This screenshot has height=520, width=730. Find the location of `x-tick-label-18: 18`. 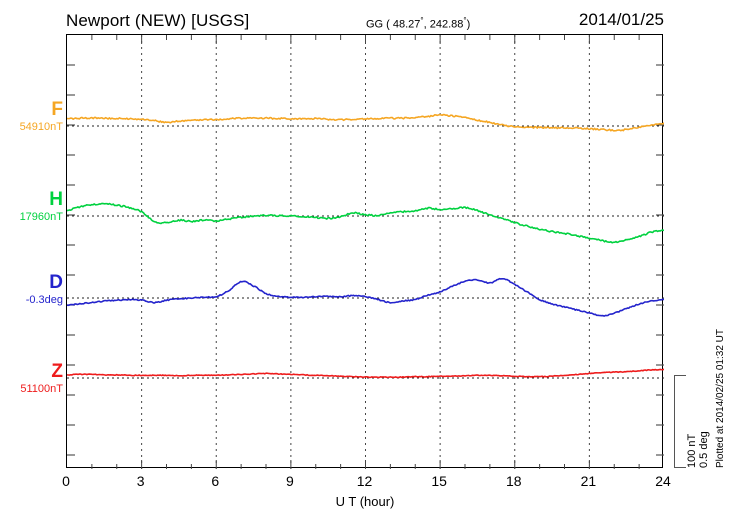

x-tick-label-18: 18 is located at coordinates (513, 481).